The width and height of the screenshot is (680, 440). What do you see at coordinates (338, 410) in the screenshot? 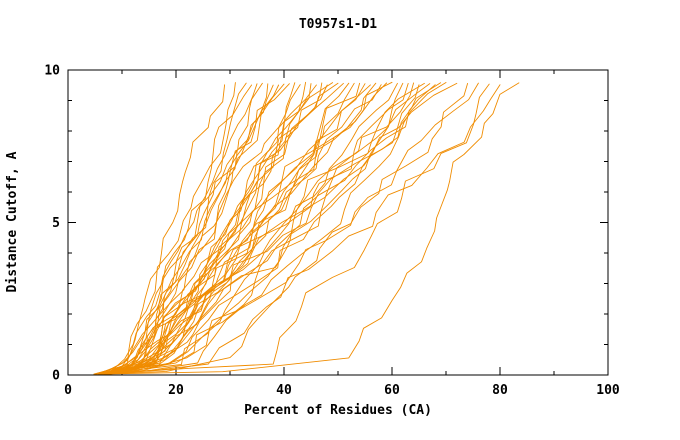
I see `x-axis-label: Percent of Residues (CA)` at bounding box center [338, 410].